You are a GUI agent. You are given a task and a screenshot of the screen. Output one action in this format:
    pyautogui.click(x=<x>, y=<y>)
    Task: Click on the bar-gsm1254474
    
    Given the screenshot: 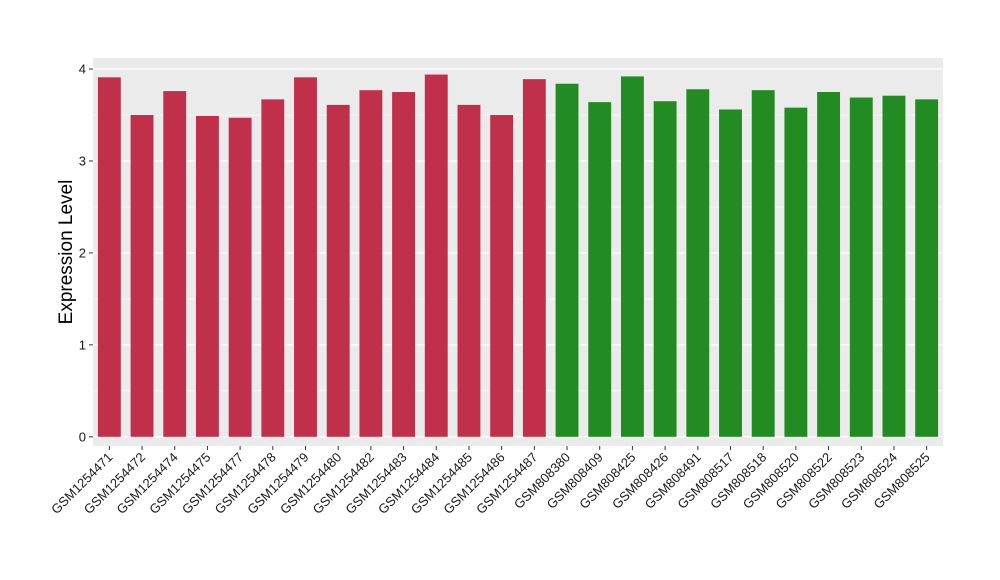 What is the action you would take?
    pyautogui.click(x=175, y=264)
    